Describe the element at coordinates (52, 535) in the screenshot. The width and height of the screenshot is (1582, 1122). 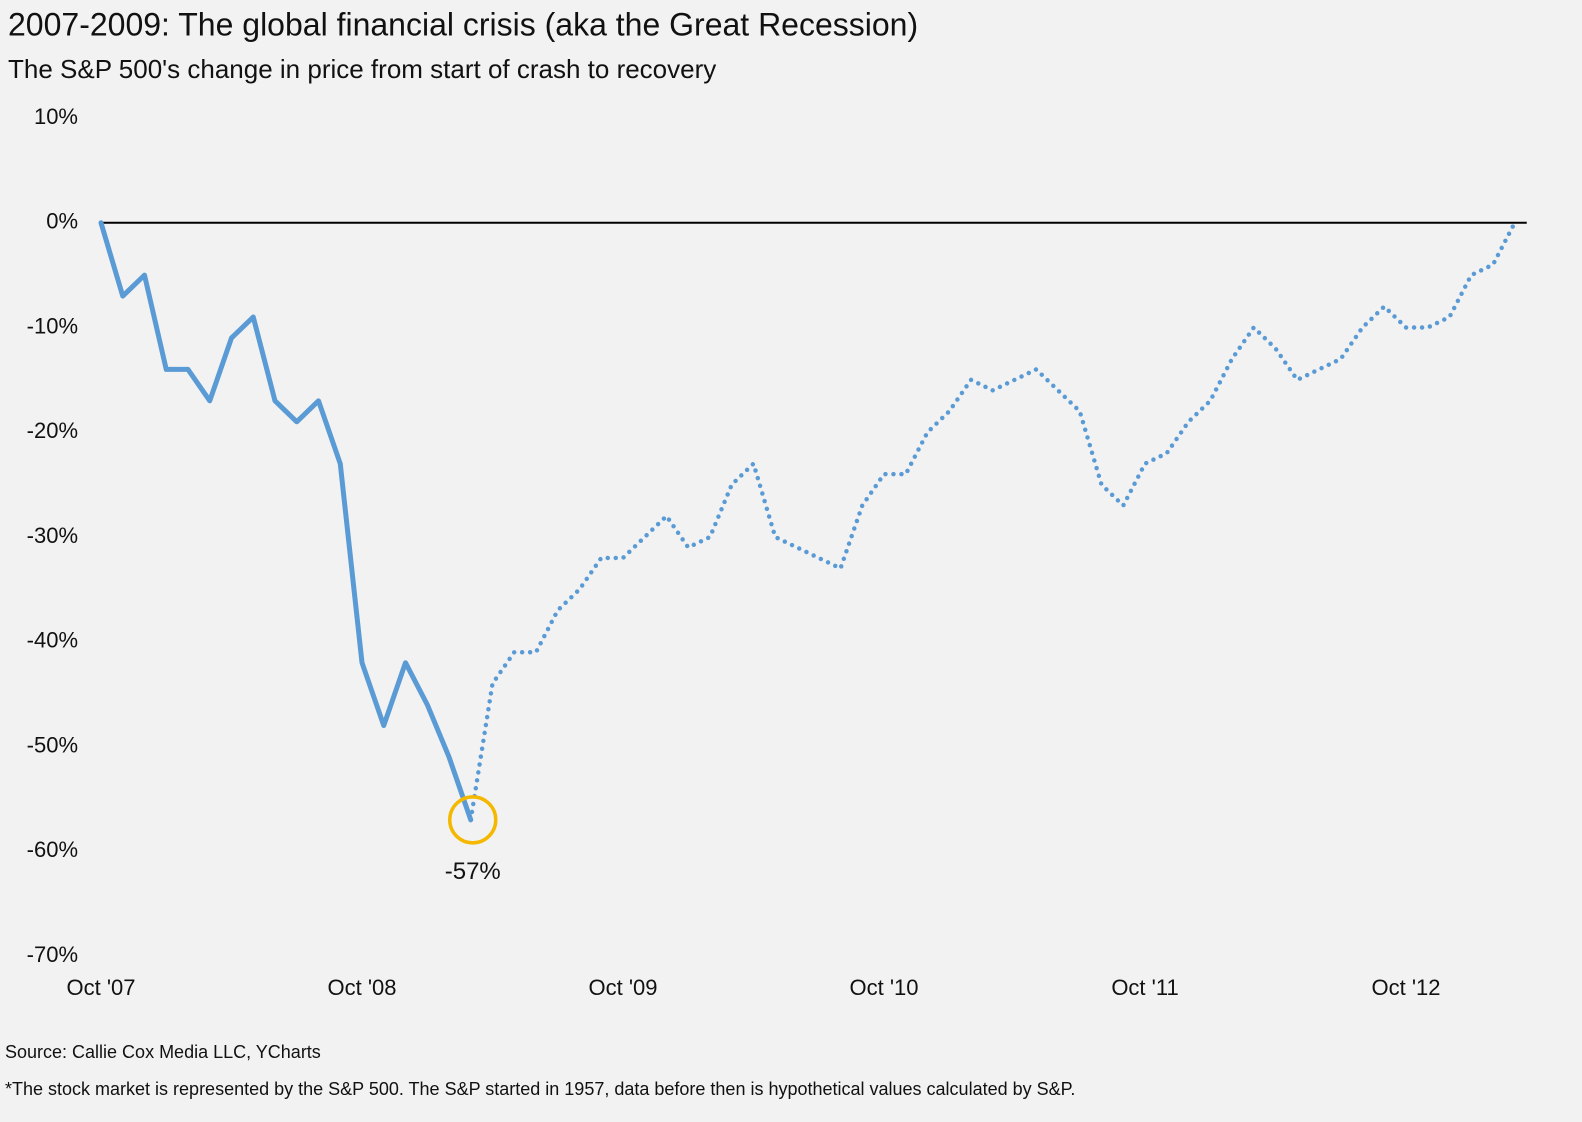
I see `y-tick-label: -30%` at that location.